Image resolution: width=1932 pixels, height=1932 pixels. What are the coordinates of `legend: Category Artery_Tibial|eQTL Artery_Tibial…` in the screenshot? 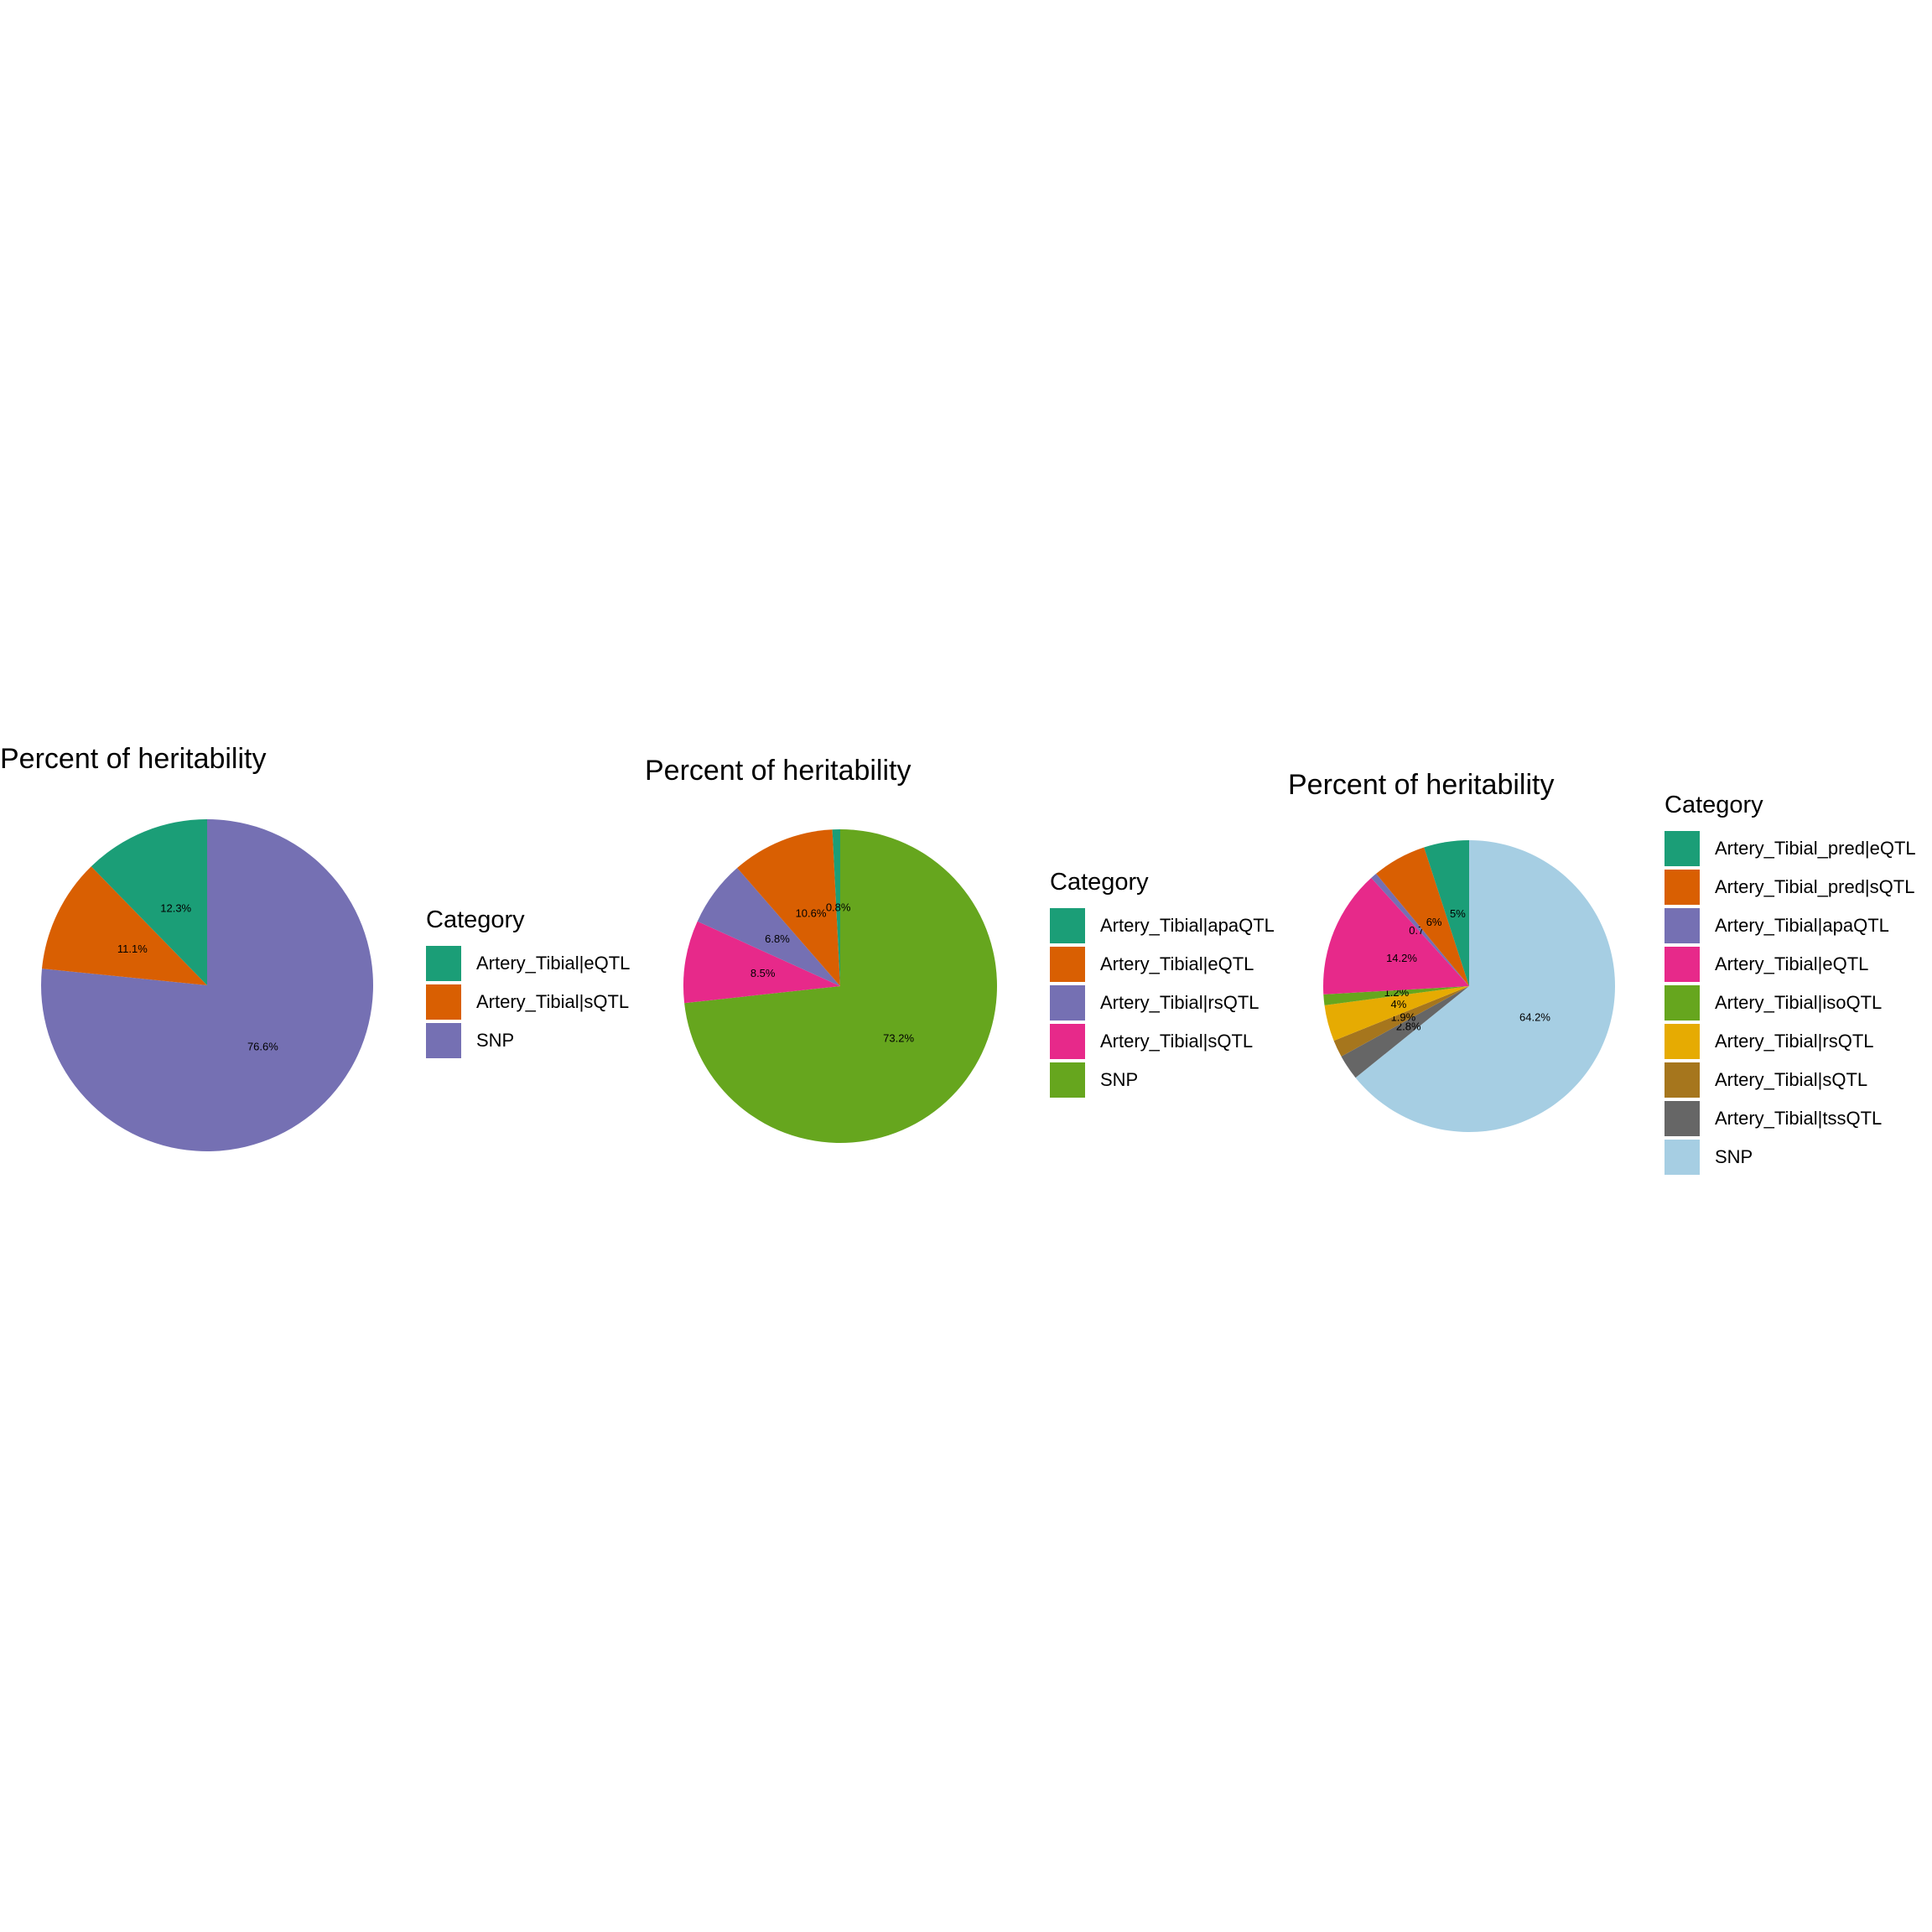 It's located at (528, 983).